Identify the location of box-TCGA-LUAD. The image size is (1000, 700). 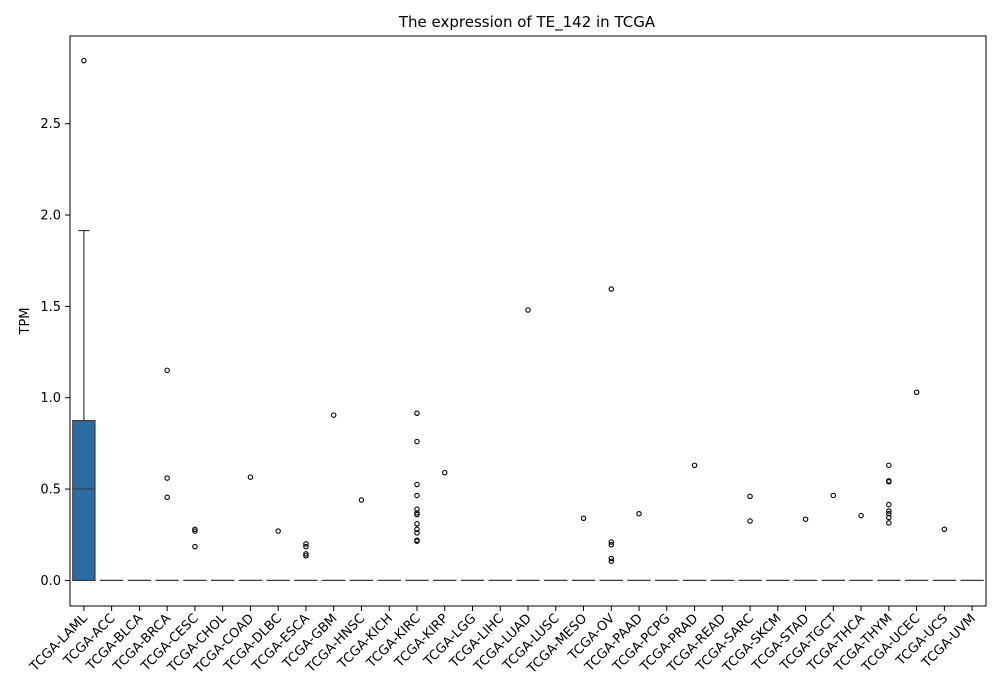
(528, 444).